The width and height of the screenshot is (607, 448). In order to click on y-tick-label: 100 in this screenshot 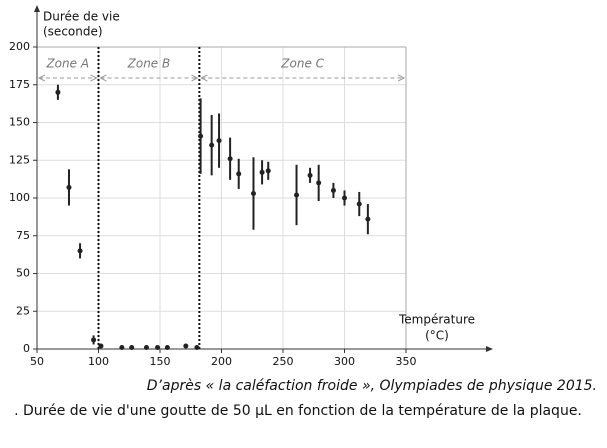, I will do `click(19, 197)`.